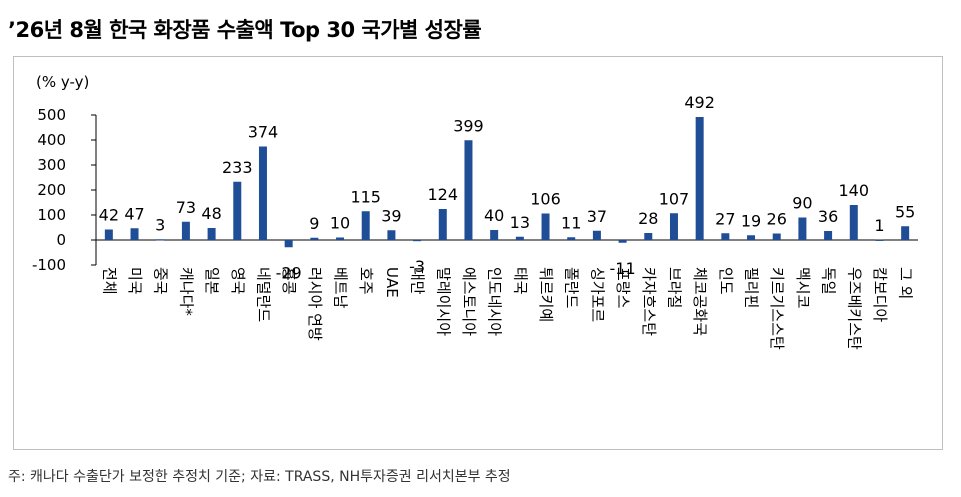  I want to click on data-label: 40, so click(494, 215).